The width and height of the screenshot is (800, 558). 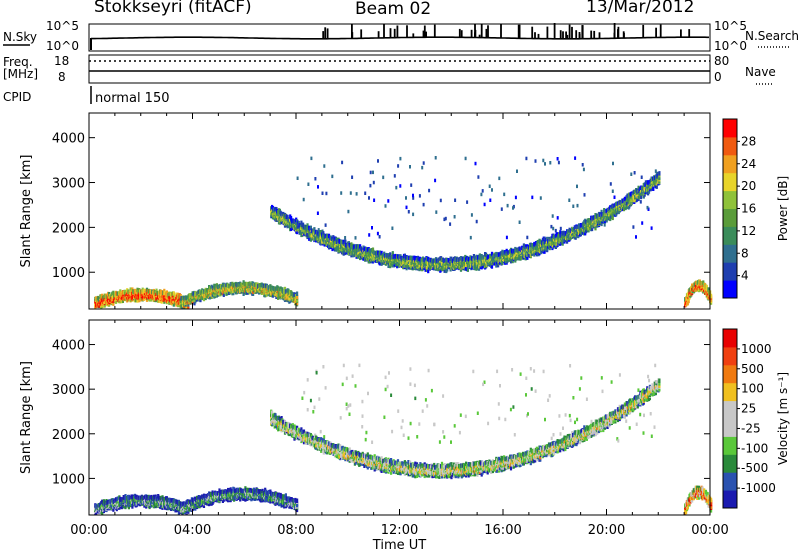 I want to click on colorbar-tick-label: 28, so click(x=748, y=141).